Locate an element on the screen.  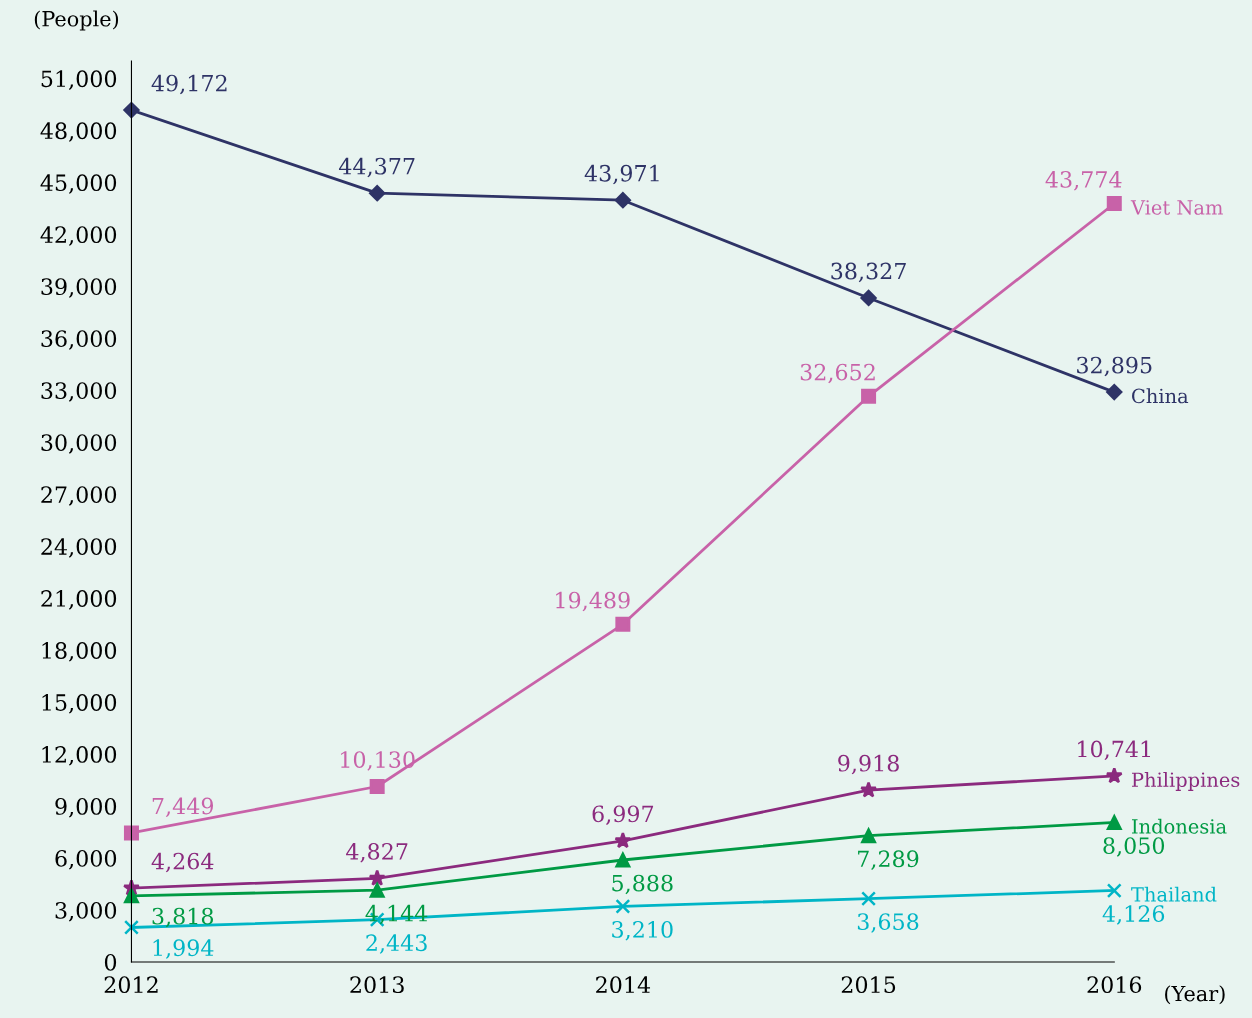
data-label: 19,489 is located at coordinates (593, 601).